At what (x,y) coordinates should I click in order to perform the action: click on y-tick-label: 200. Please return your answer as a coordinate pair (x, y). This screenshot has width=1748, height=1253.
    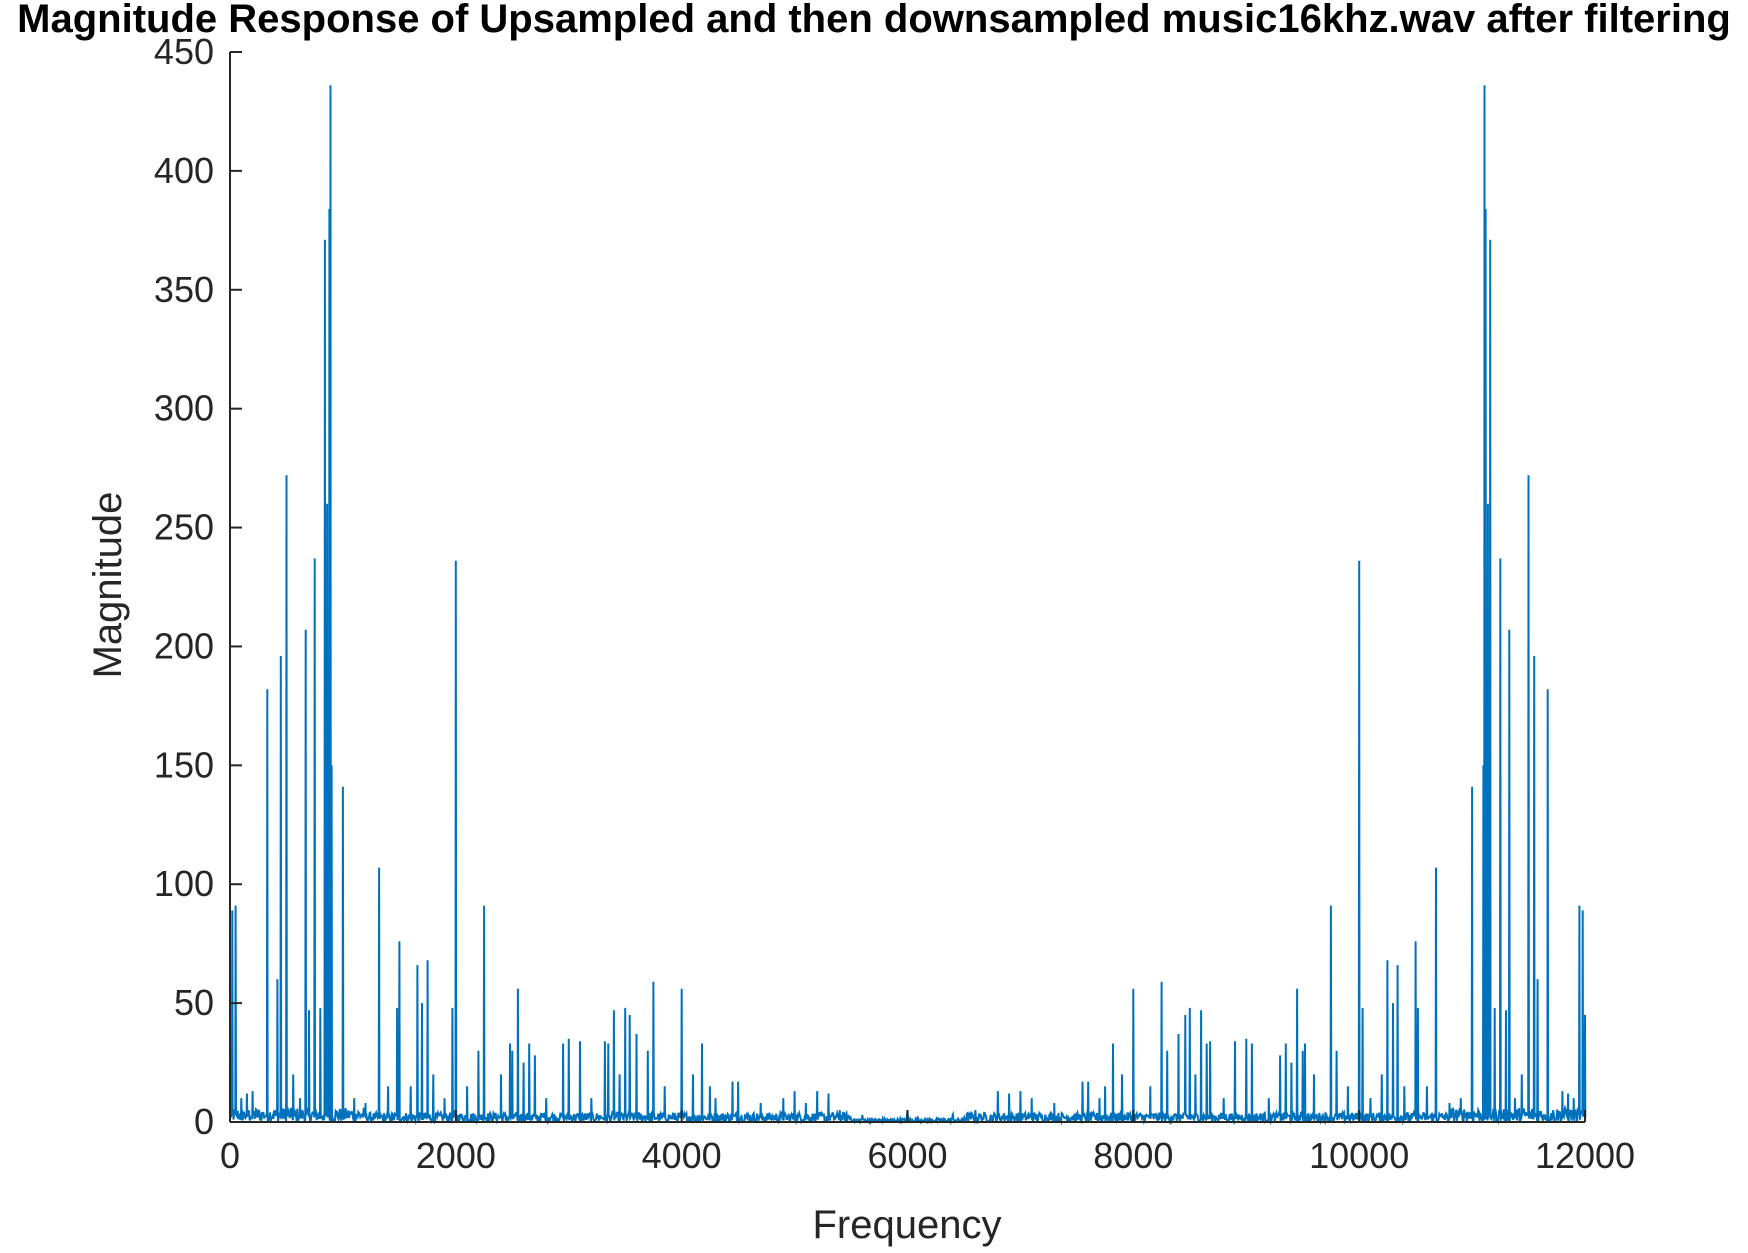
    Looking at the image, I should click on (184, 645).